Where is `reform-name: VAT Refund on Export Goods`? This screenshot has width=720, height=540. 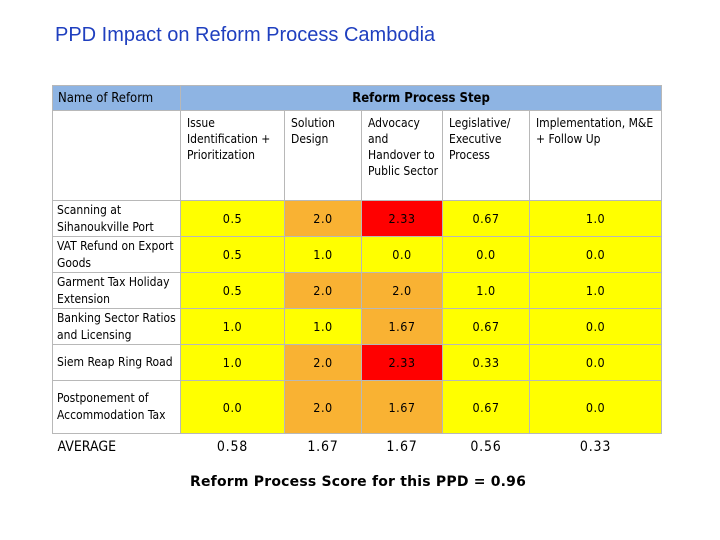 reform-name: VAT Refund on Export Goods is located at coordinates (116, 254).